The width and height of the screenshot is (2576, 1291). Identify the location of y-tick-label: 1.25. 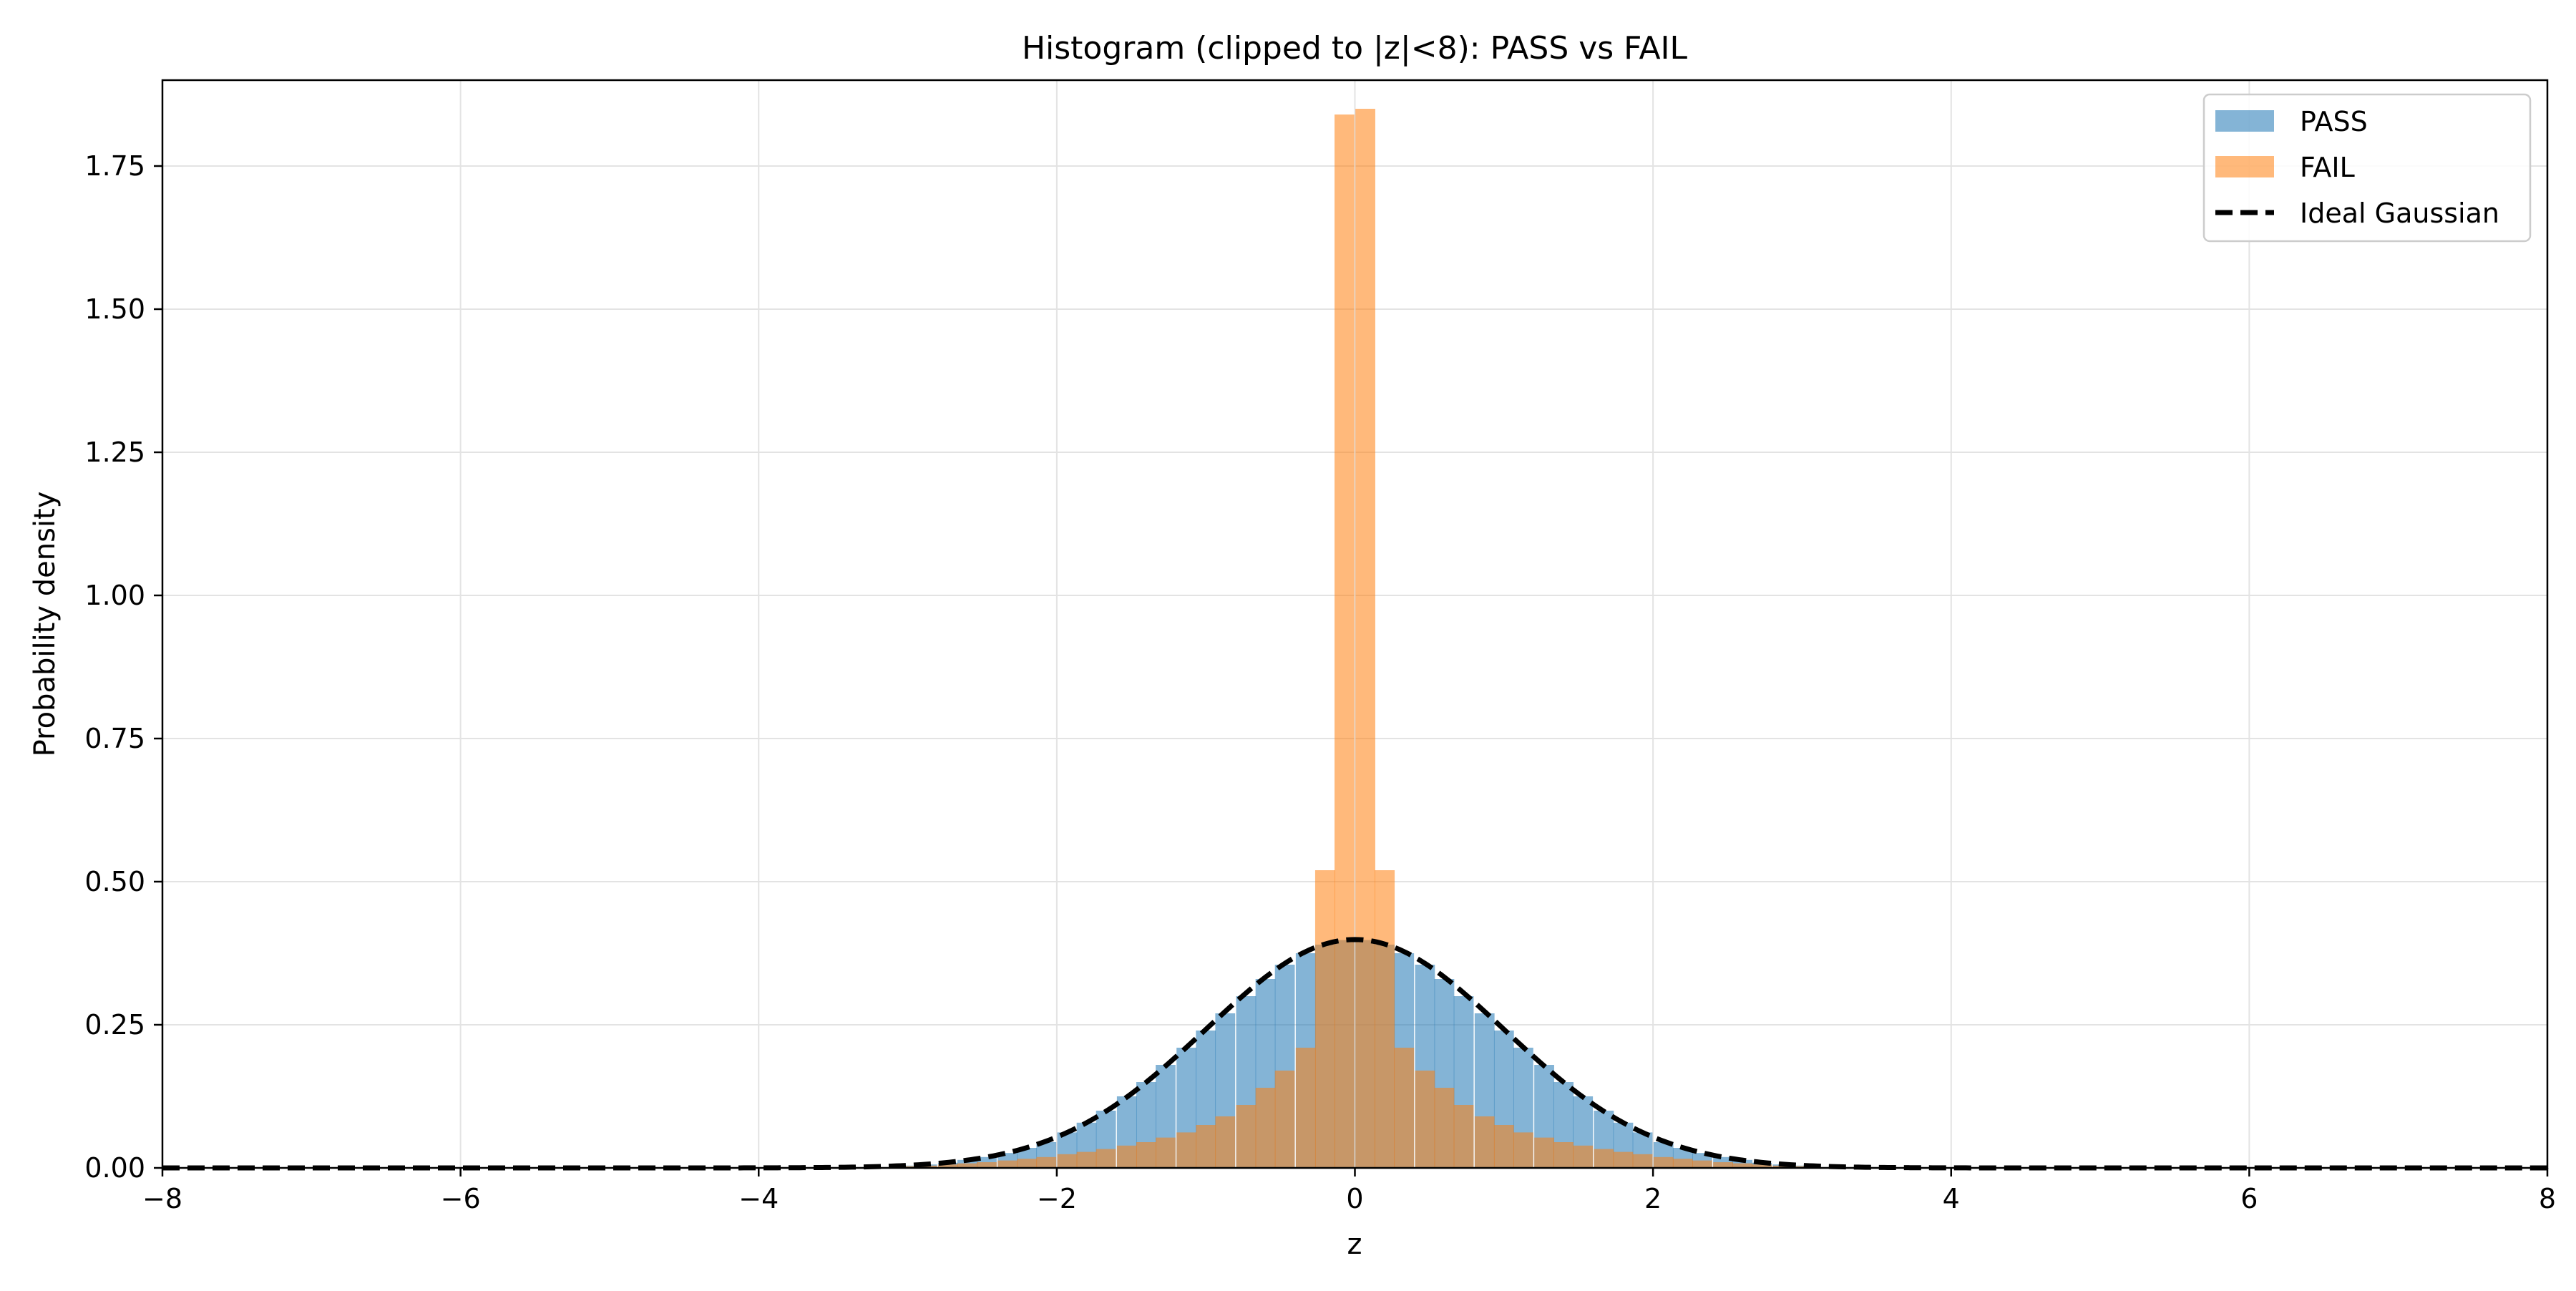
(114, 452).